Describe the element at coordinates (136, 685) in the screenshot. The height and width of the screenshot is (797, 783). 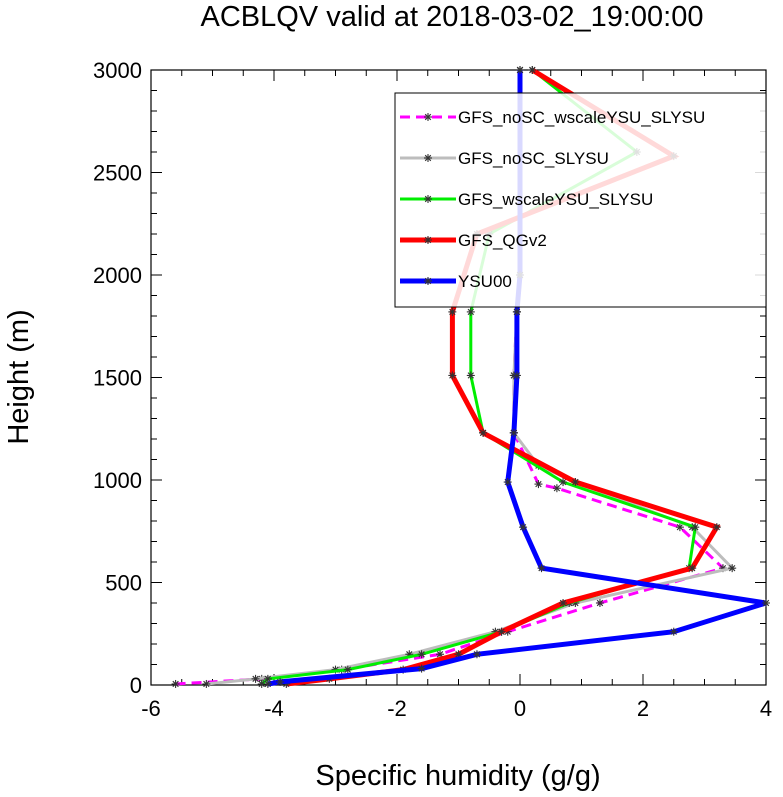
I see `y-tick-label: 0` at that location.